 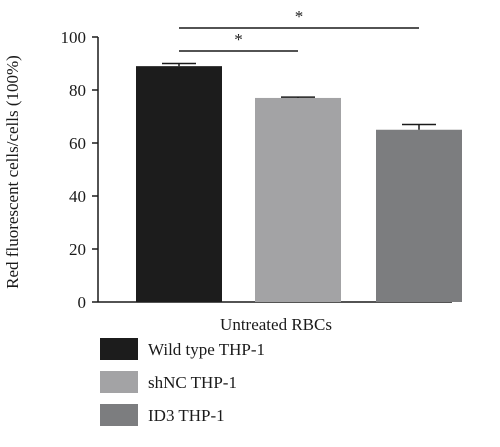 I want to click on legend: Wild type THP-1 shNC THP-1 ID3 THP-1, so click(x=182, y=382).